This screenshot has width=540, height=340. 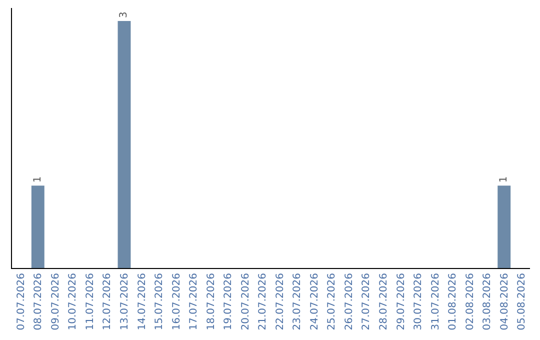 I want to click on x-tick-label: 15.07.2026, so click(x=160, y=301).